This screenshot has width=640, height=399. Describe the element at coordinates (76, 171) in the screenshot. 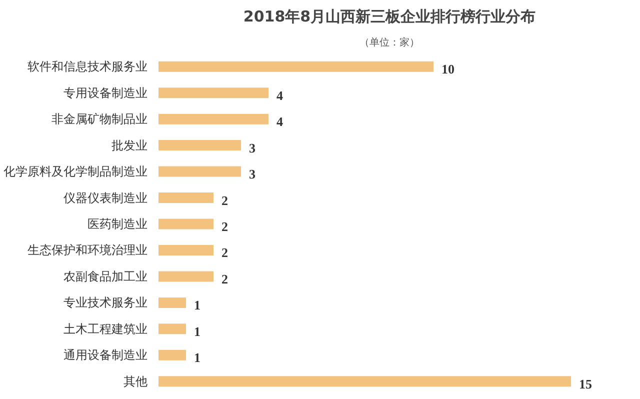

I see `y-tick-label: 化学原料及化学制品制造业` at that location.